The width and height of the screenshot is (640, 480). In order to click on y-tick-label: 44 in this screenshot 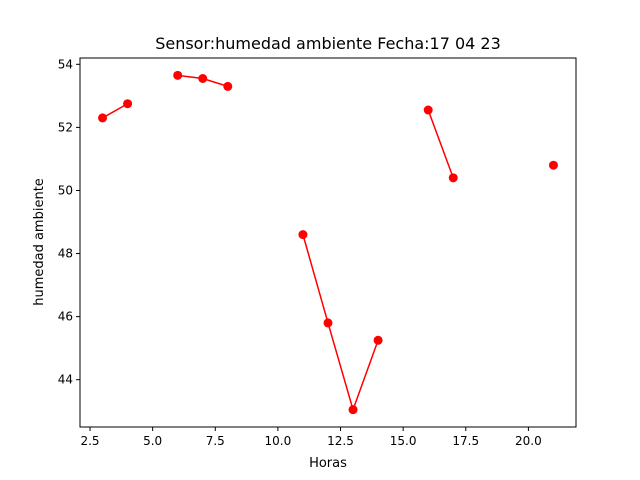, I will do `click(65, 380)`.